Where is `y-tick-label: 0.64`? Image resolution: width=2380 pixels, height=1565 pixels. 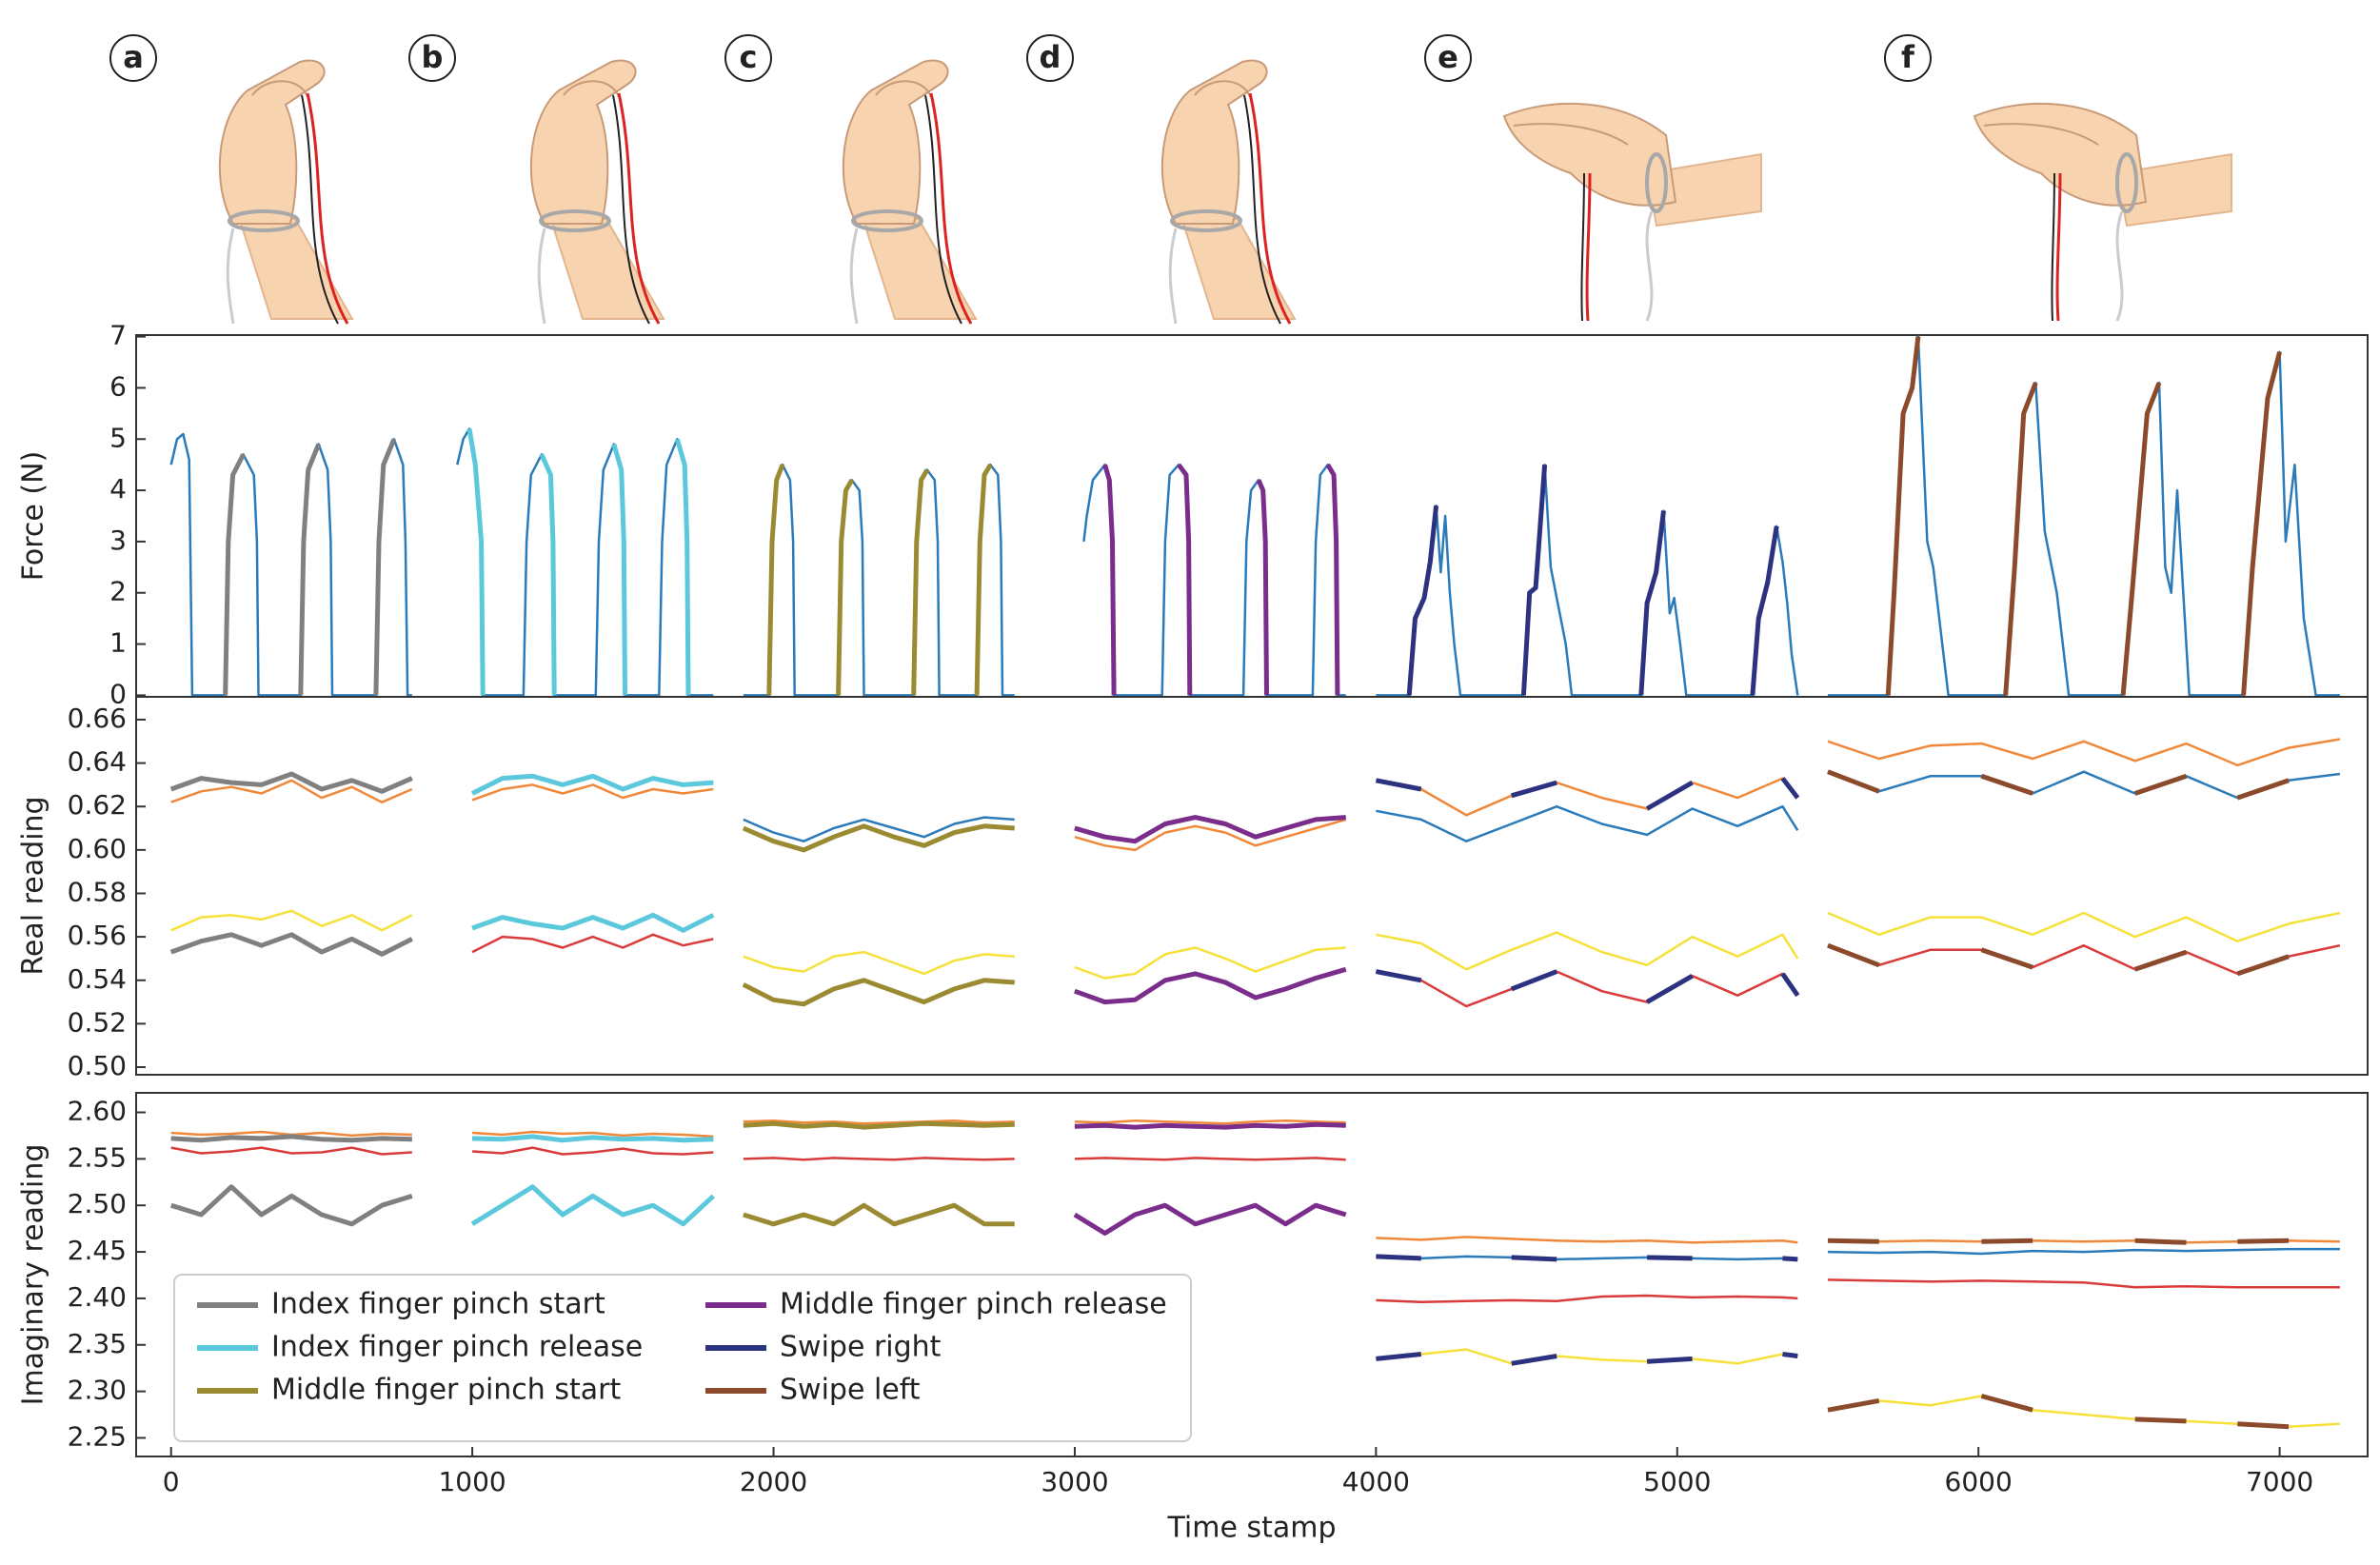 y-tick-label: 0.64 is located at coordinates (97, 762).